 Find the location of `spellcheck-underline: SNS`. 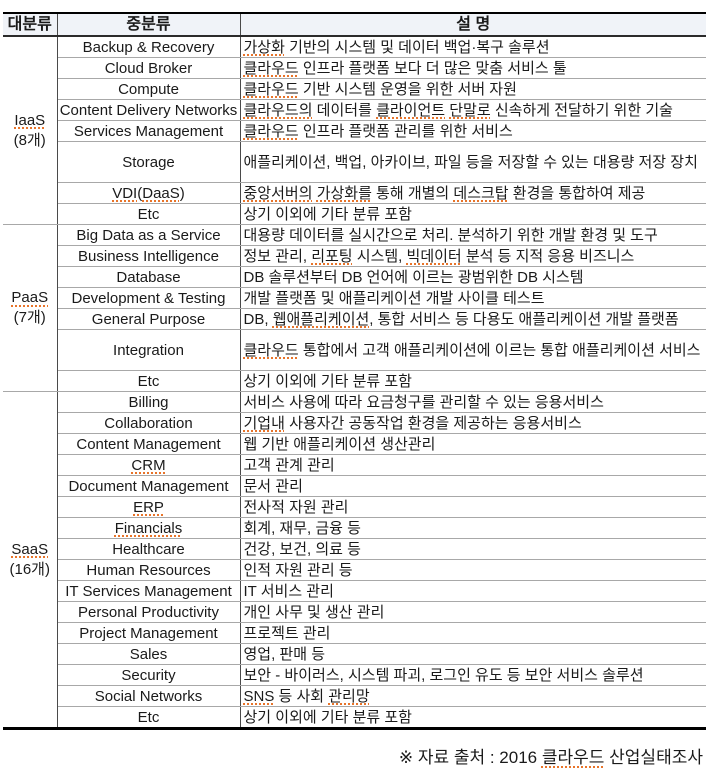

spellcheck-underline: SNS is located at coordinates (259, 696).